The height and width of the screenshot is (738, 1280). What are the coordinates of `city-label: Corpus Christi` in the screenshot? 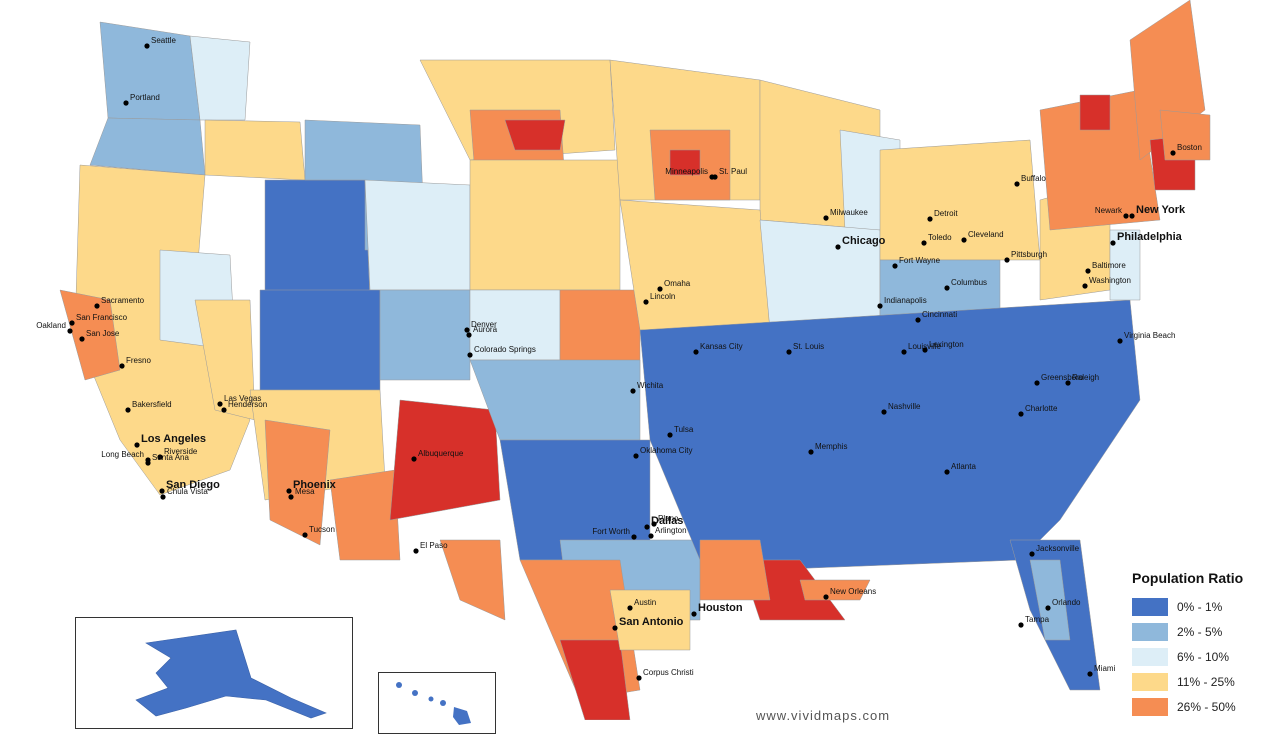 It's located at (668, 672).